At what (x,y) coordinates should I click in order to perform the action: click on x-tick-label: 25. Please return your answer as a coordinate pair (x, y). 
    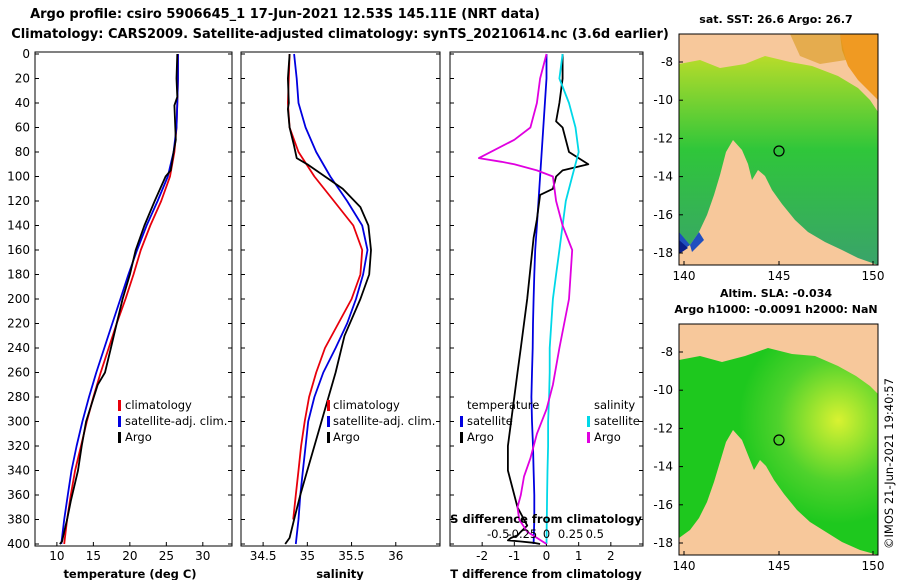
    Looking at the image, I should click on (166, 556).